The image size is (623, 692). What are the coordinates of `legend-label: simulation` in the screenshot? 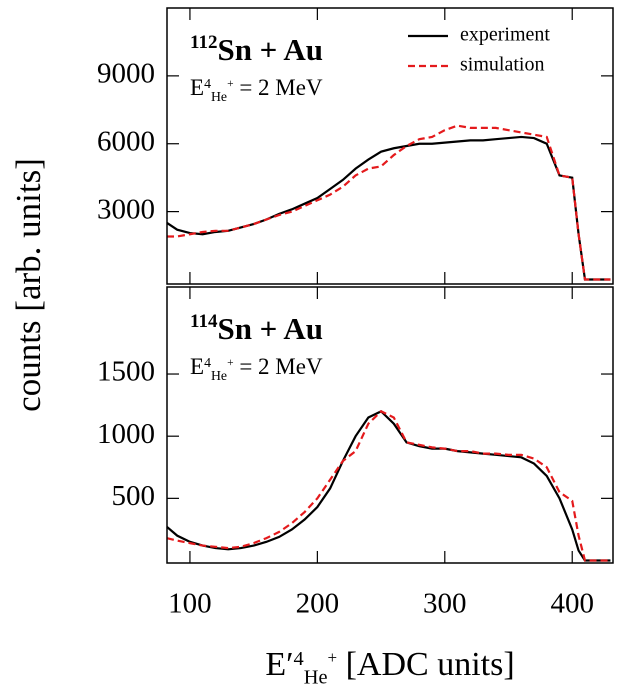 It's located at (502, 65).